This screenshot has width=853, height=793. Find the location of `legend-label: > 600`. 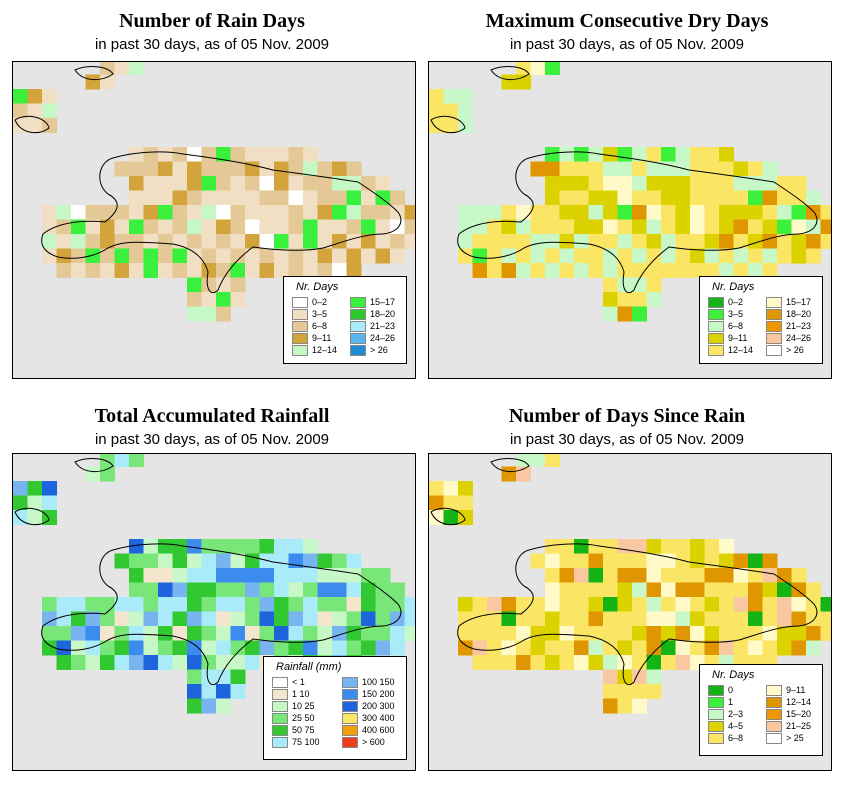

legend-label: > 600 is located at coordinates (373, 742).